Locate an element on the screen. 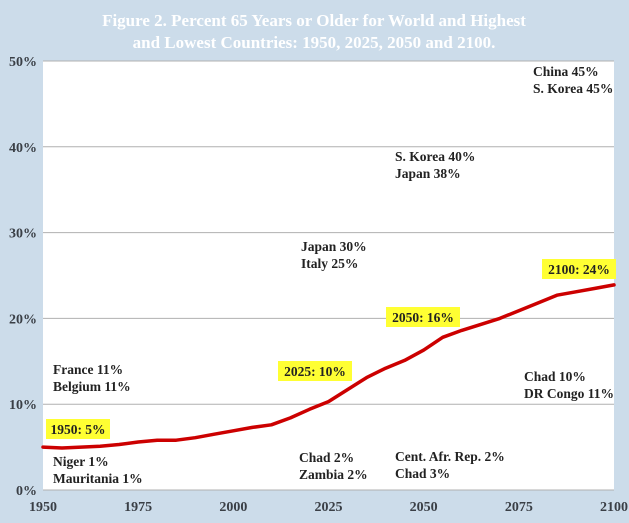 Image resolution: width=629 pixels, height=523 pixels. annotation-text: Niger 1% is located at coordinates (81, 461).